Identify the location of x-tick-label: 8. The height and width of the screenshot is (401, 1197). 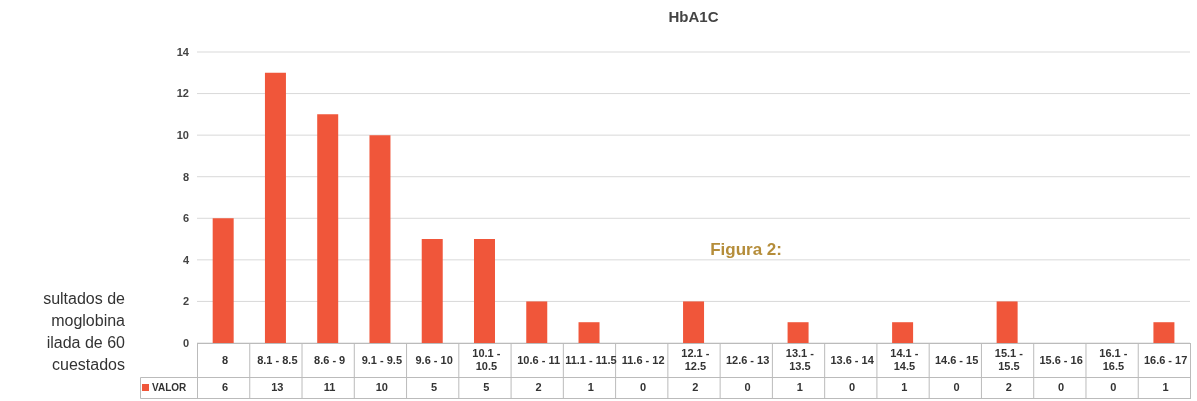
(225, 360).